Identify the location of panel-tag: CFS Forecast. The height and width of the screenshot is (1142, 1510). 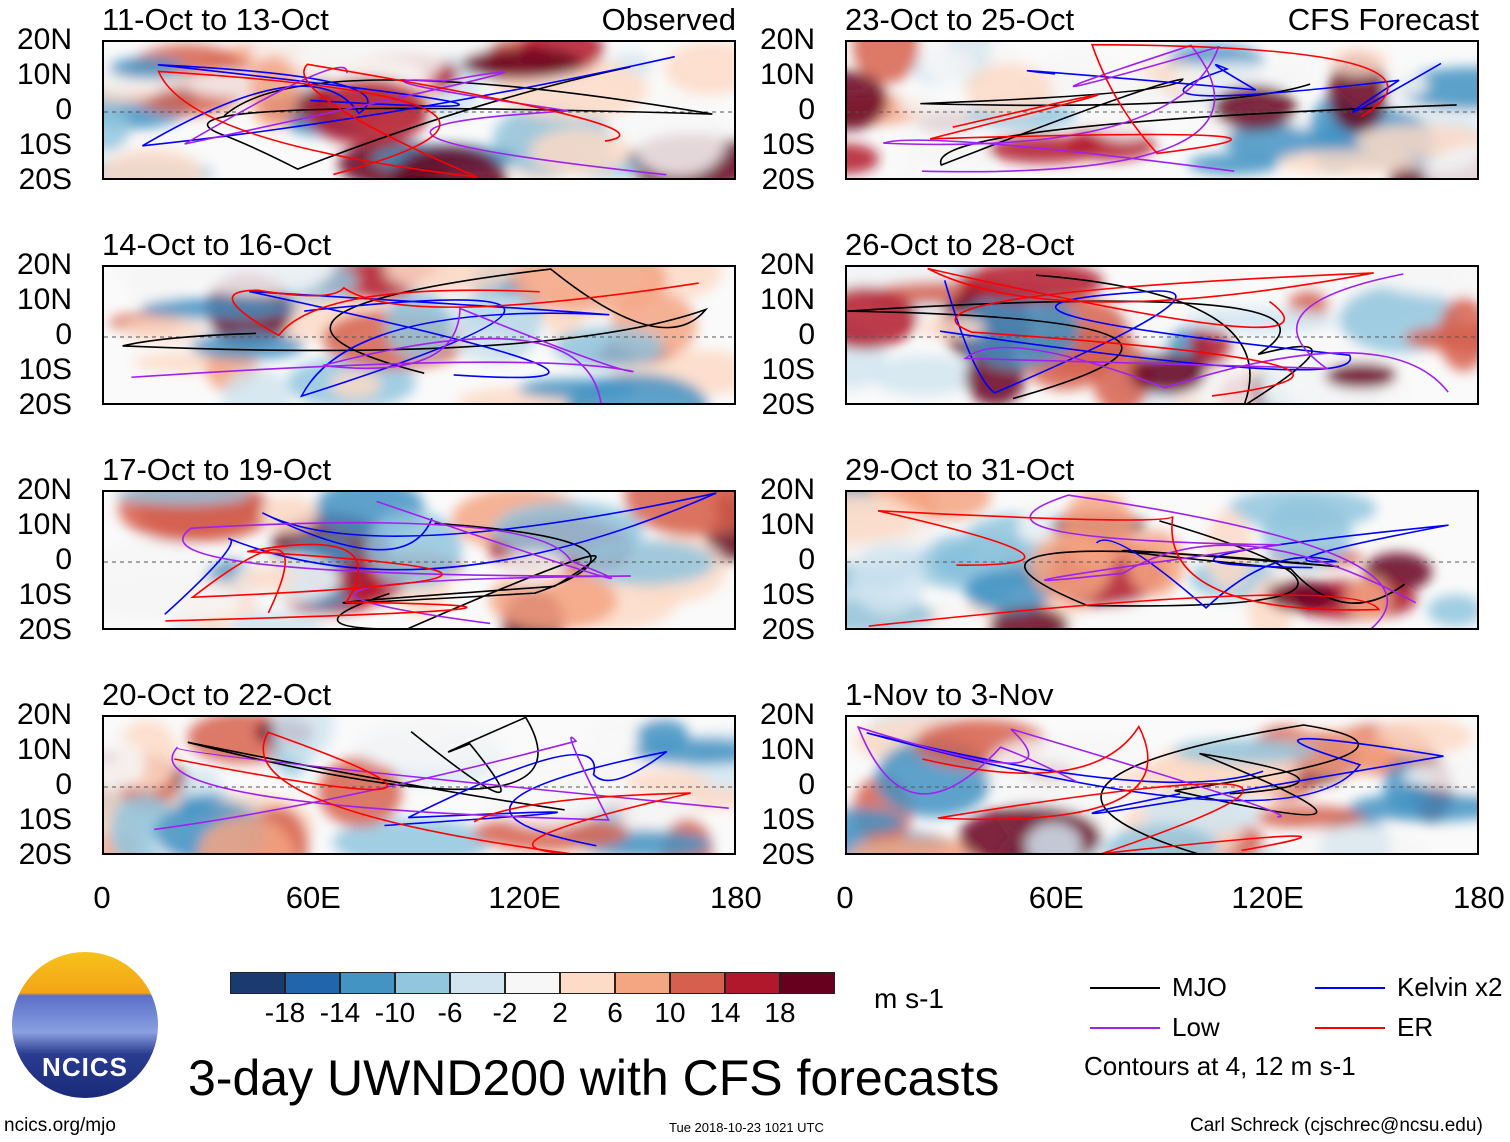
(1383, 19).